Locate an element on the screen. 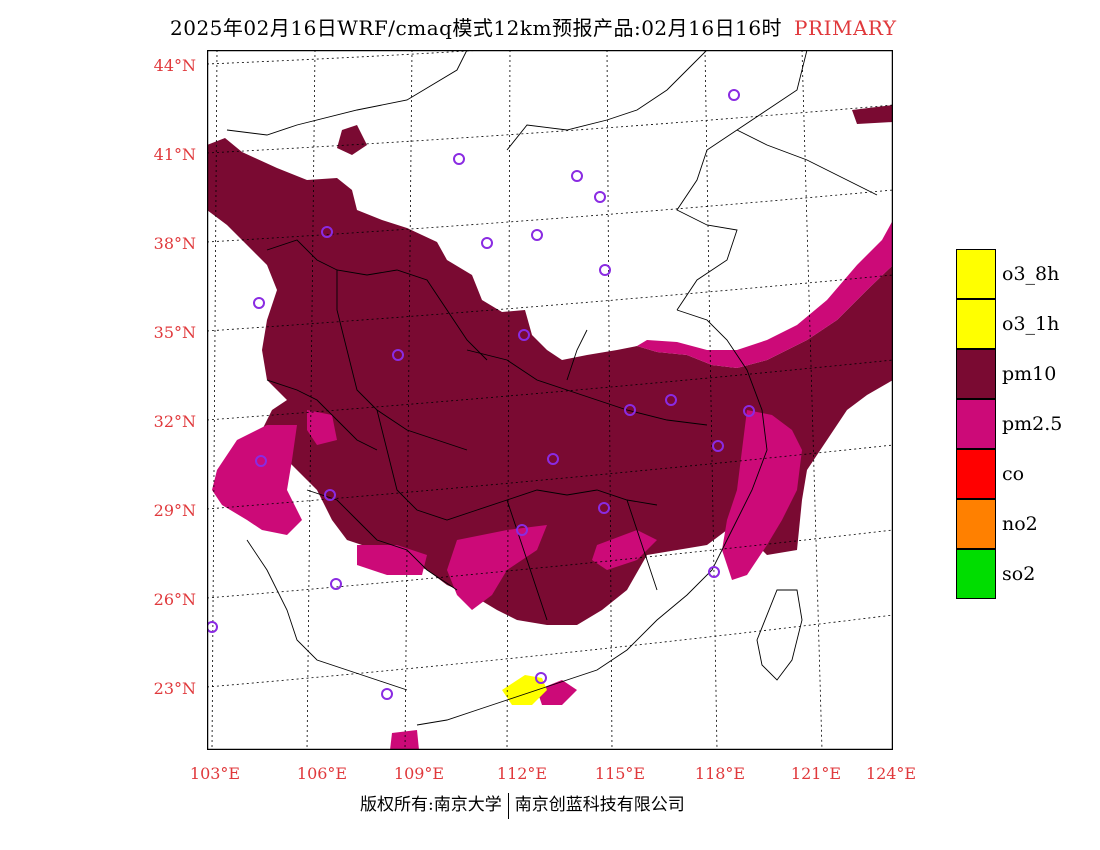 The image size is (1100, 850). legend-item-o3-8h: o3_8h is located at coordinates (1028, 274).